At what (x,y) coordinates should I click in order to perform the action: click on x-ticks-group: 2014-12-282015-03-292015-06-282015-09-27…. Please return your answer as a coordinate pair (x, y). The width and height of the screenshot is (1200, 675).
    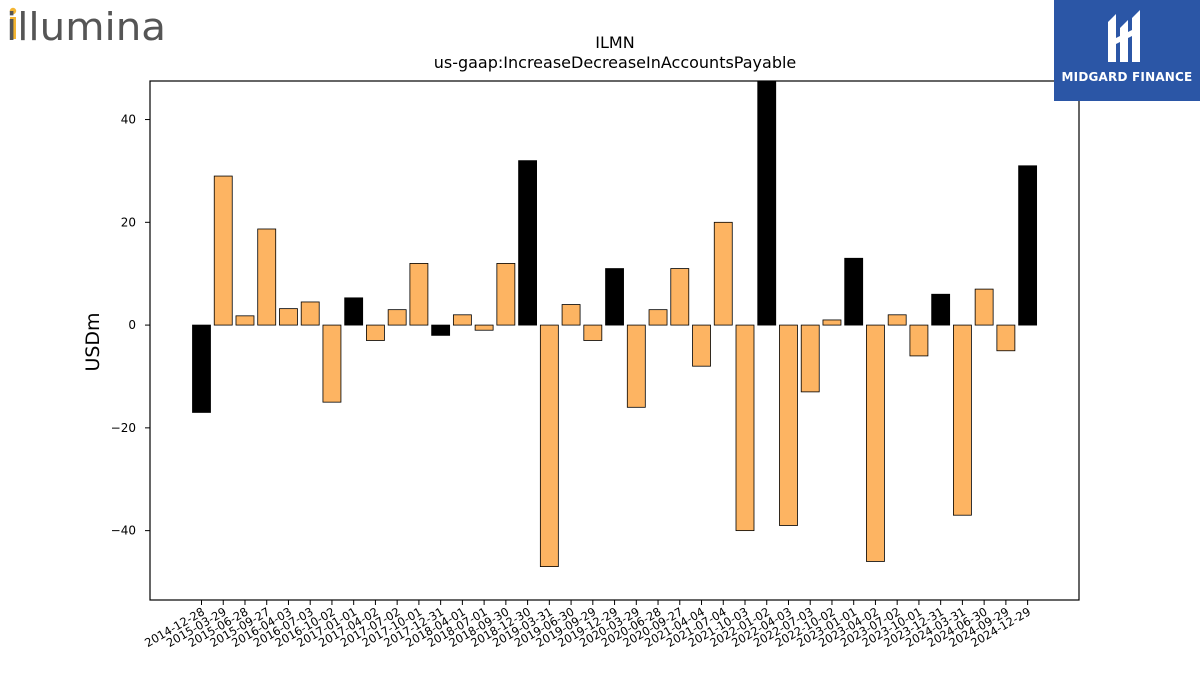
    Looking at the image, I should click on (587, 625).